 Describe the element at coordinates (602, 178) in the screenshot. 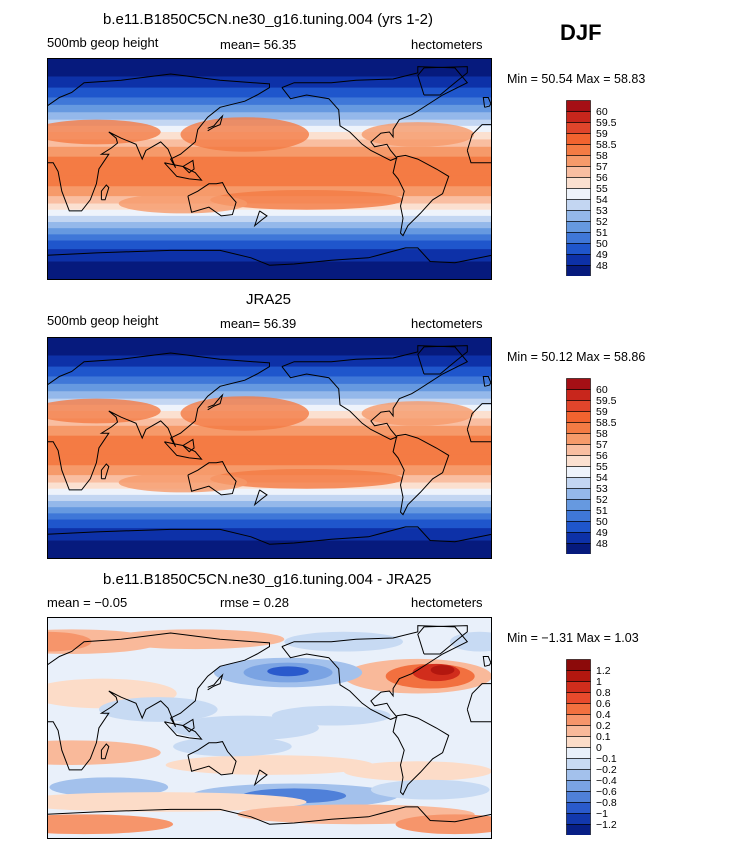

I see `colorbar-label-6: 56` at that location.